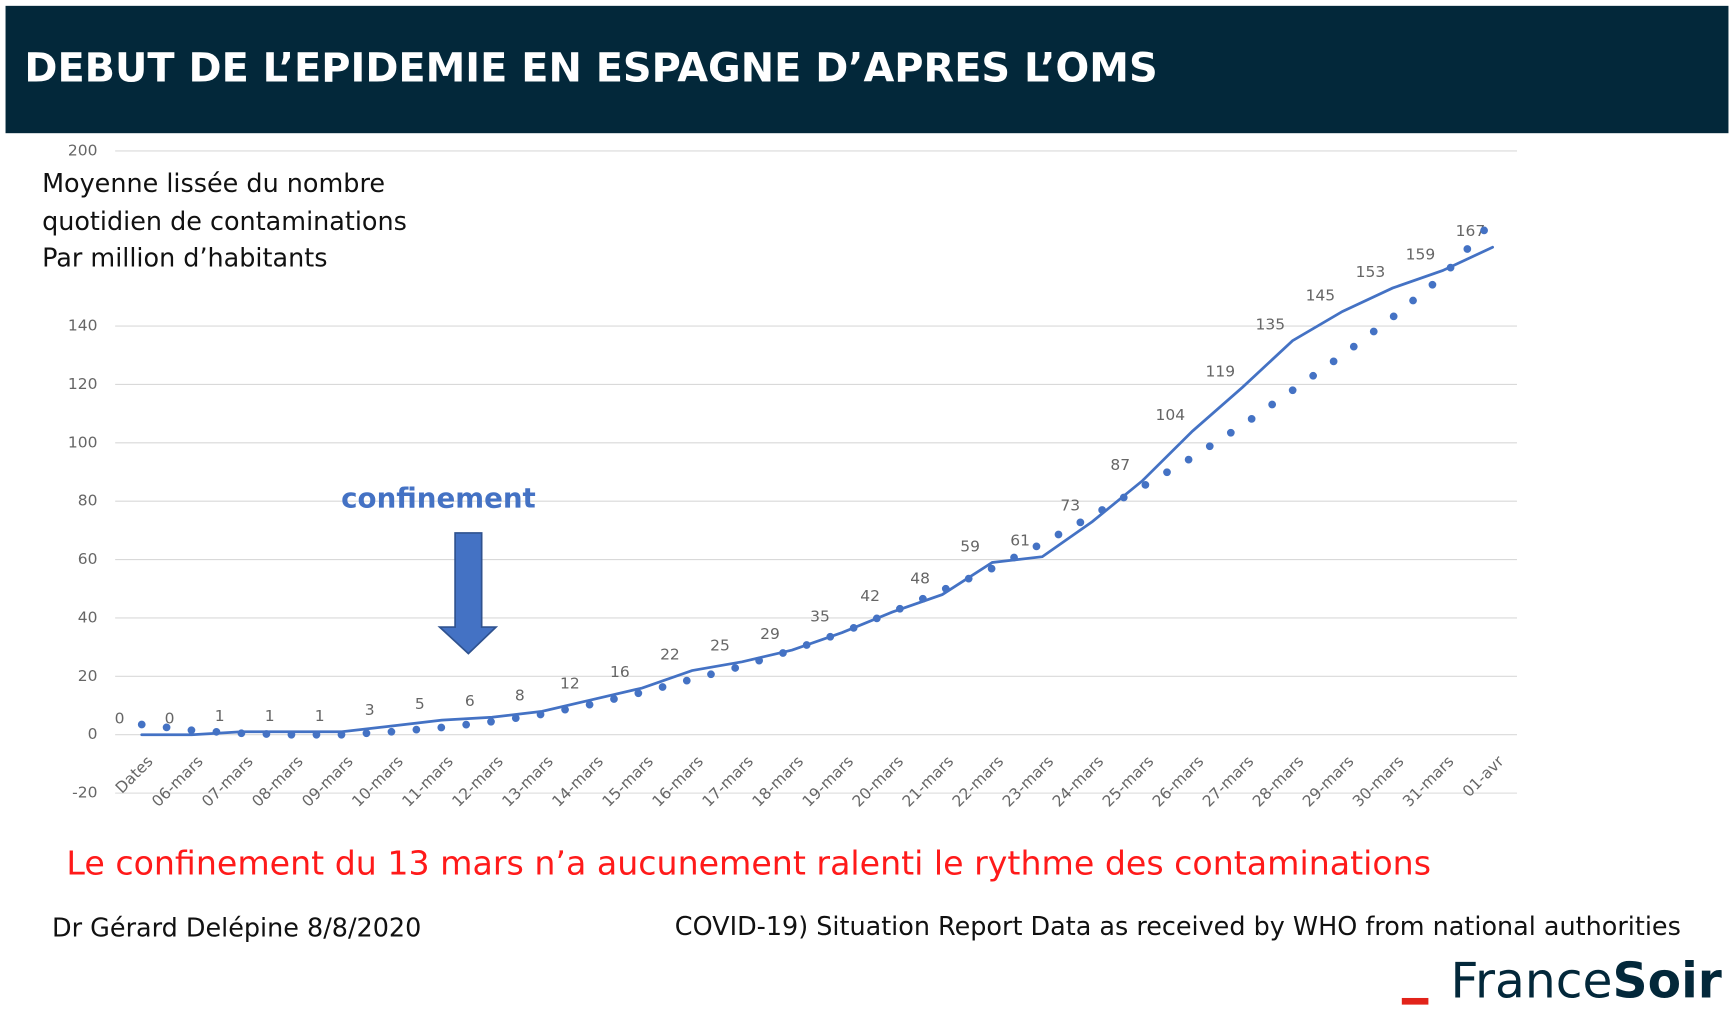 The height and width of the screenshot is (1016, 1734). I want to click on y-tick-label: 60, so click(88, 559).